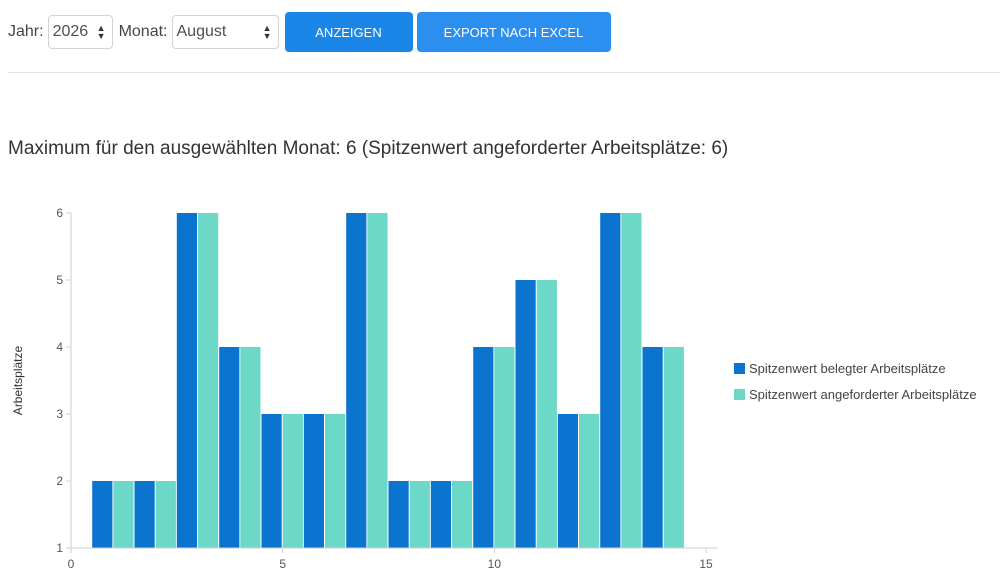  What do you see at coordinates (26, 31) in the screenshot?
I see `year-label: Jahr:` at bounding box center [26, 31].